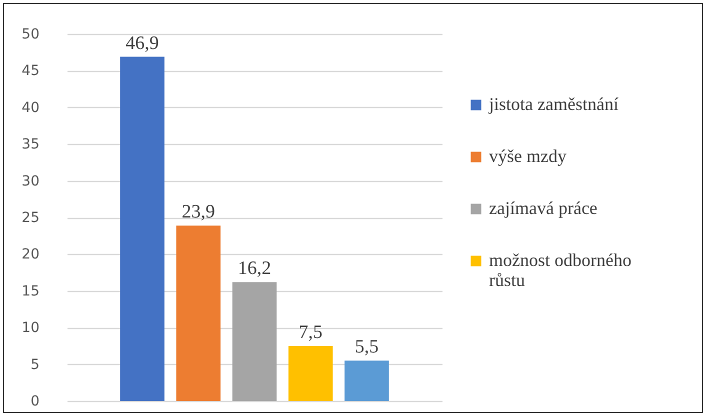  I want to click on y-tick-label: 50, so click(31, 34).